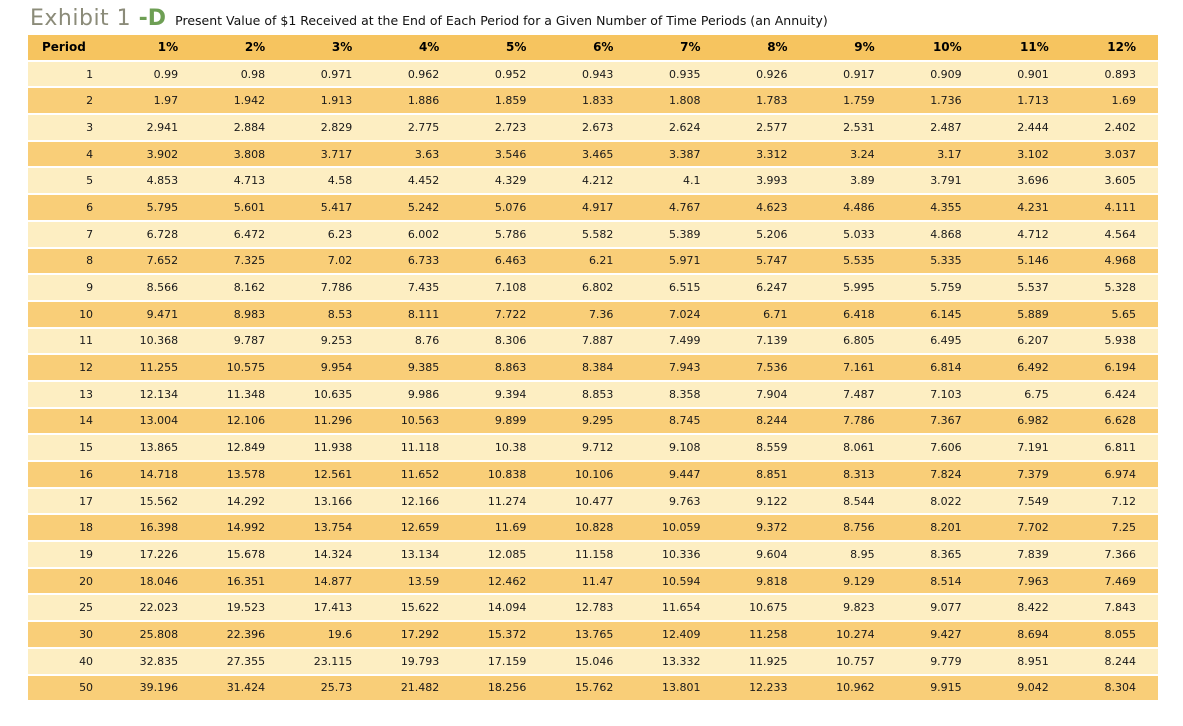 Image resolution: width=1183 pixels, height=726 pixels. What do you see at coordinates (940, 101) in the screenshot?
I see `value-cell: 1.736` at bounding box center [940, 101].